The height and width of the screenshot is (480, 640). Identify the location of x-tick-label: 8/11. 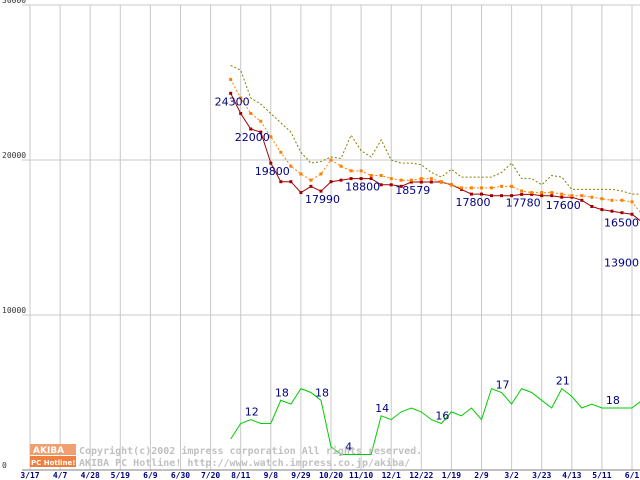
(240, 475).